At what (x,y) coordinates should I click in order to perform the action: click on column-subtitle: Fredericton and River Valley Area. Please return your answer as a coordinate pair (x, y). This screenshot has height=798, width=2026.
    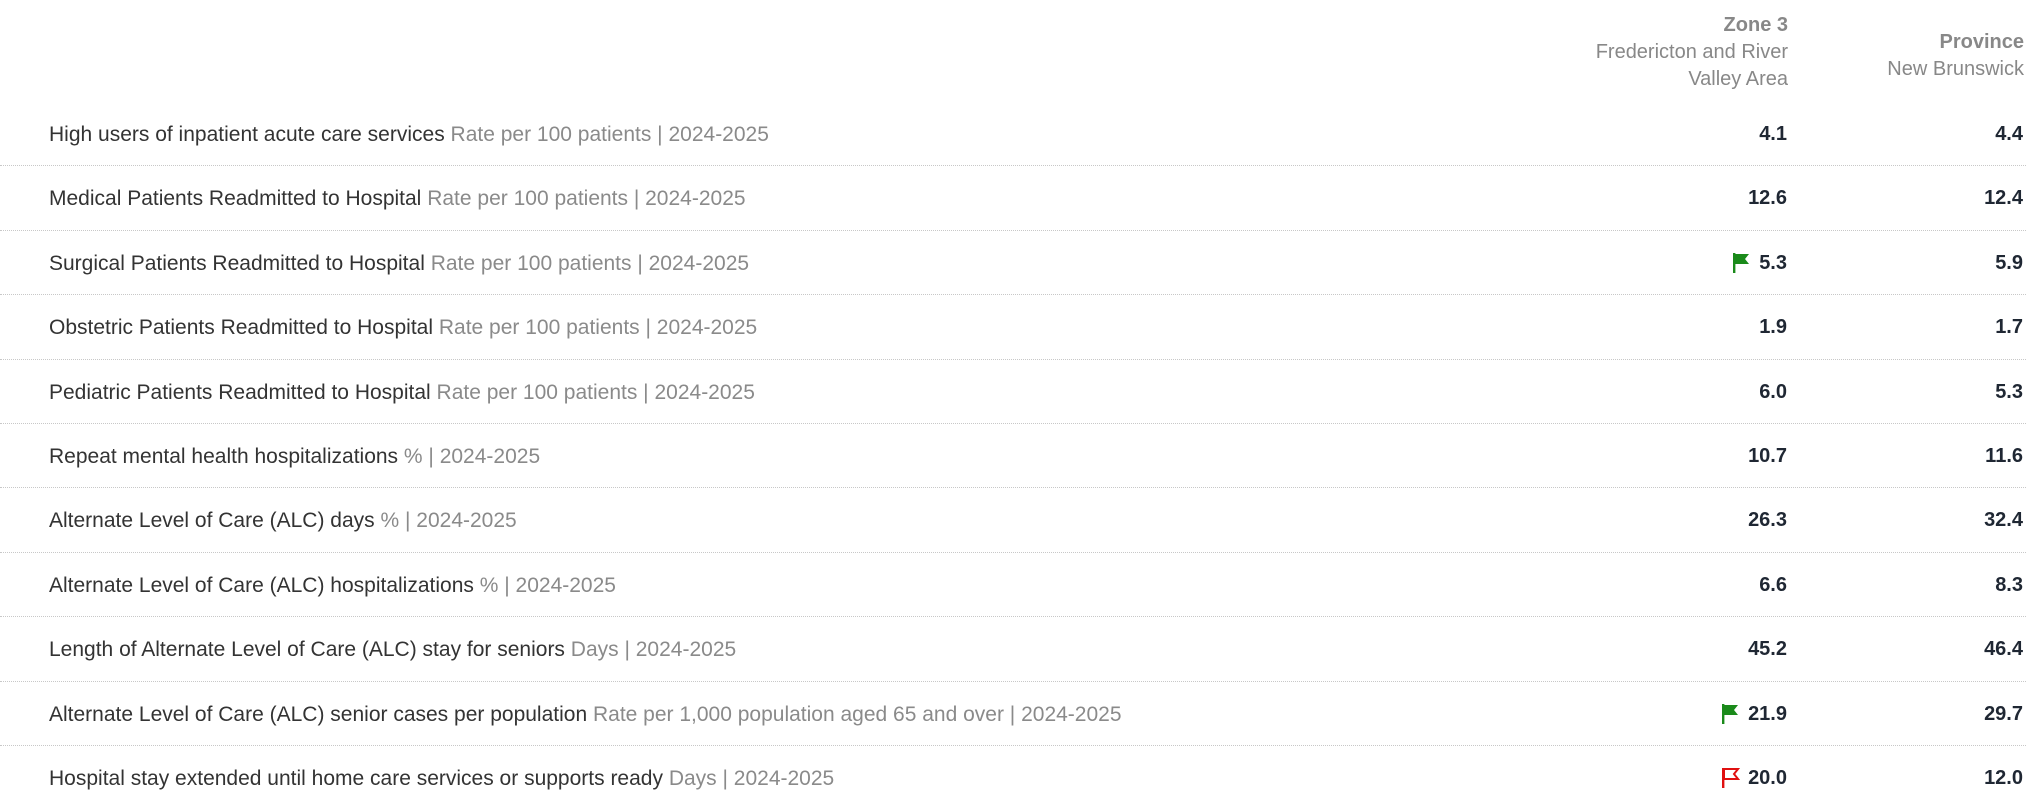
    Looking at the image, I should click on (1691, 65).